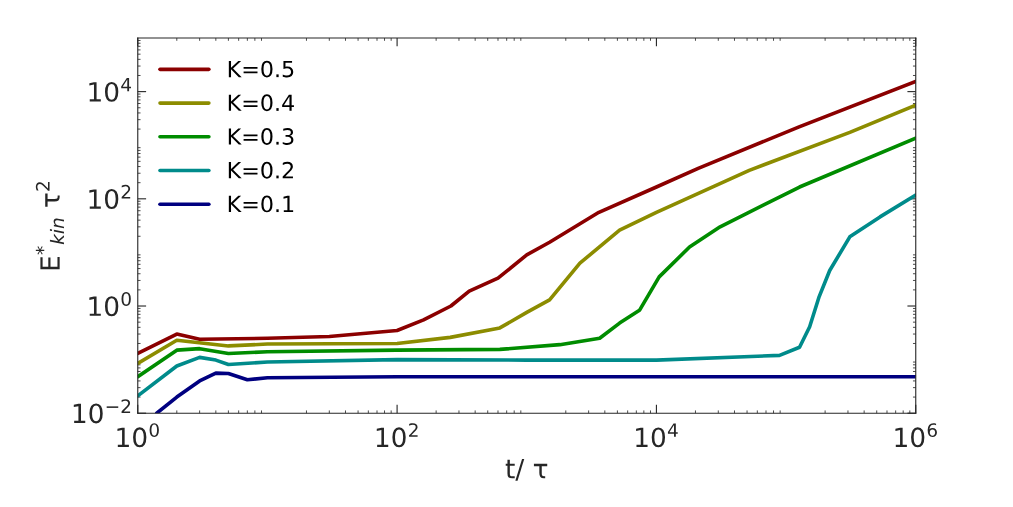 This screenshot has width=1013, height=507. I want to click on x-axis-title: t/ τ, so click(526, 470).